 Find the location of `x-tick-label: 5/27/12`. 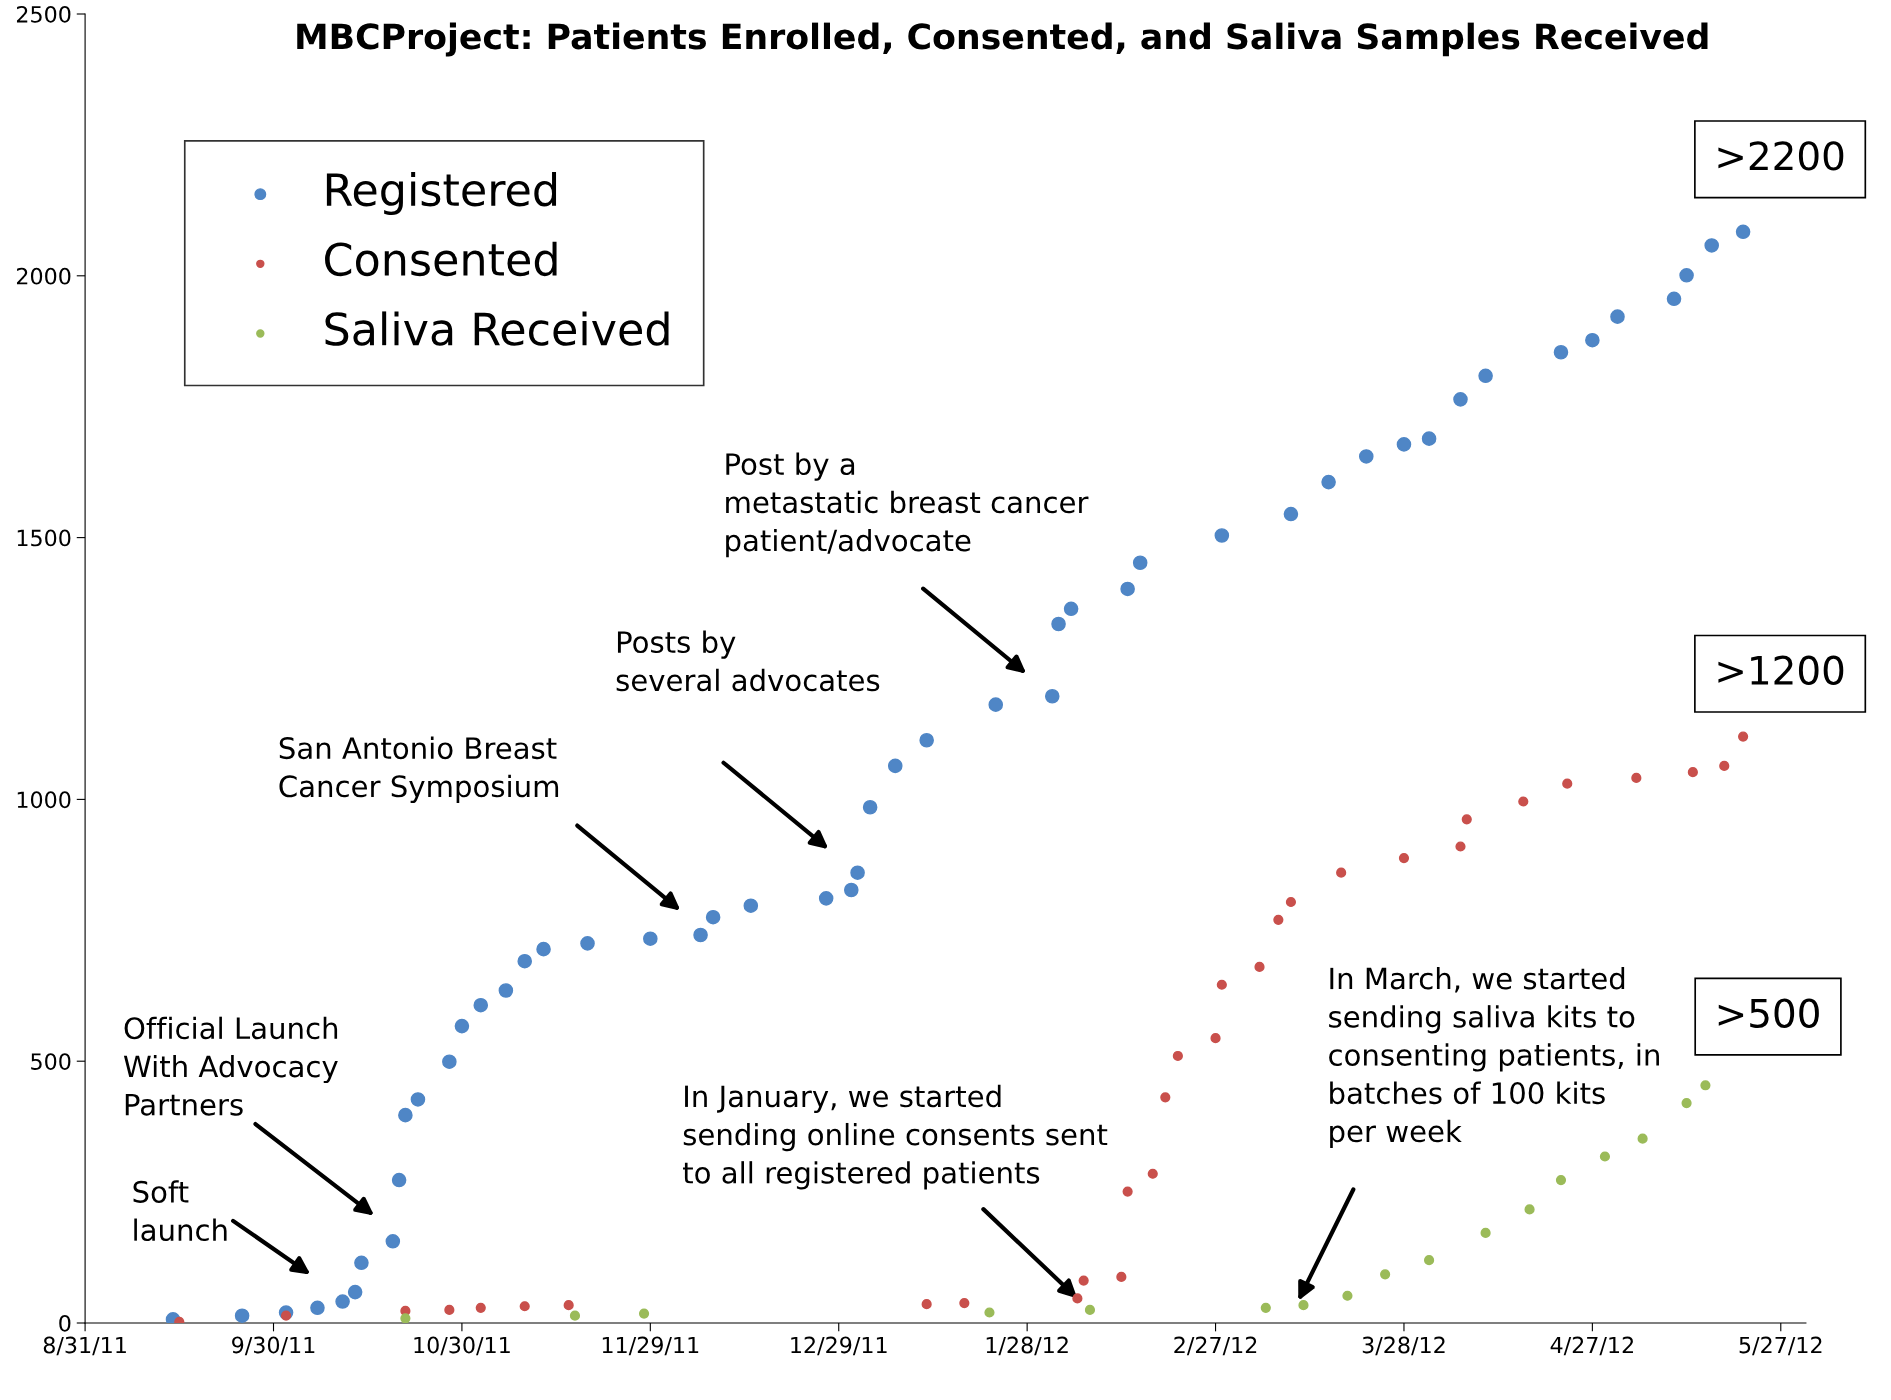

x-tick-label: 5/27/12 is located at coordinates (1780, 1346).